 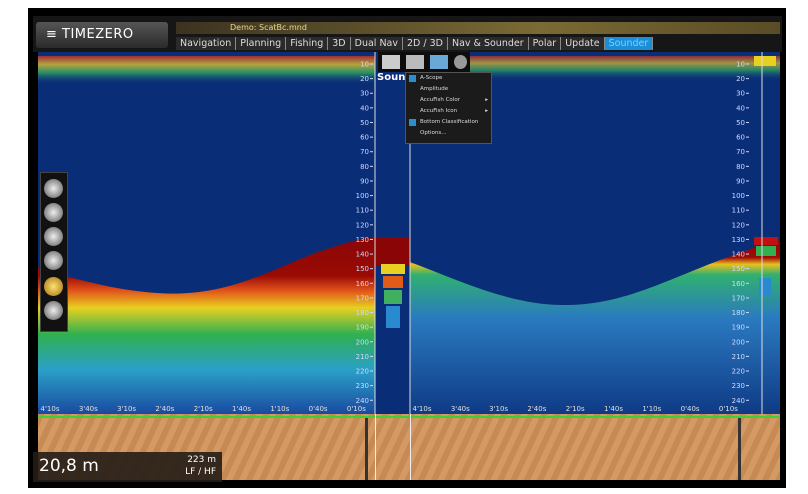 I want to click on tab: Dual Nav, so click(x=377, y=43).